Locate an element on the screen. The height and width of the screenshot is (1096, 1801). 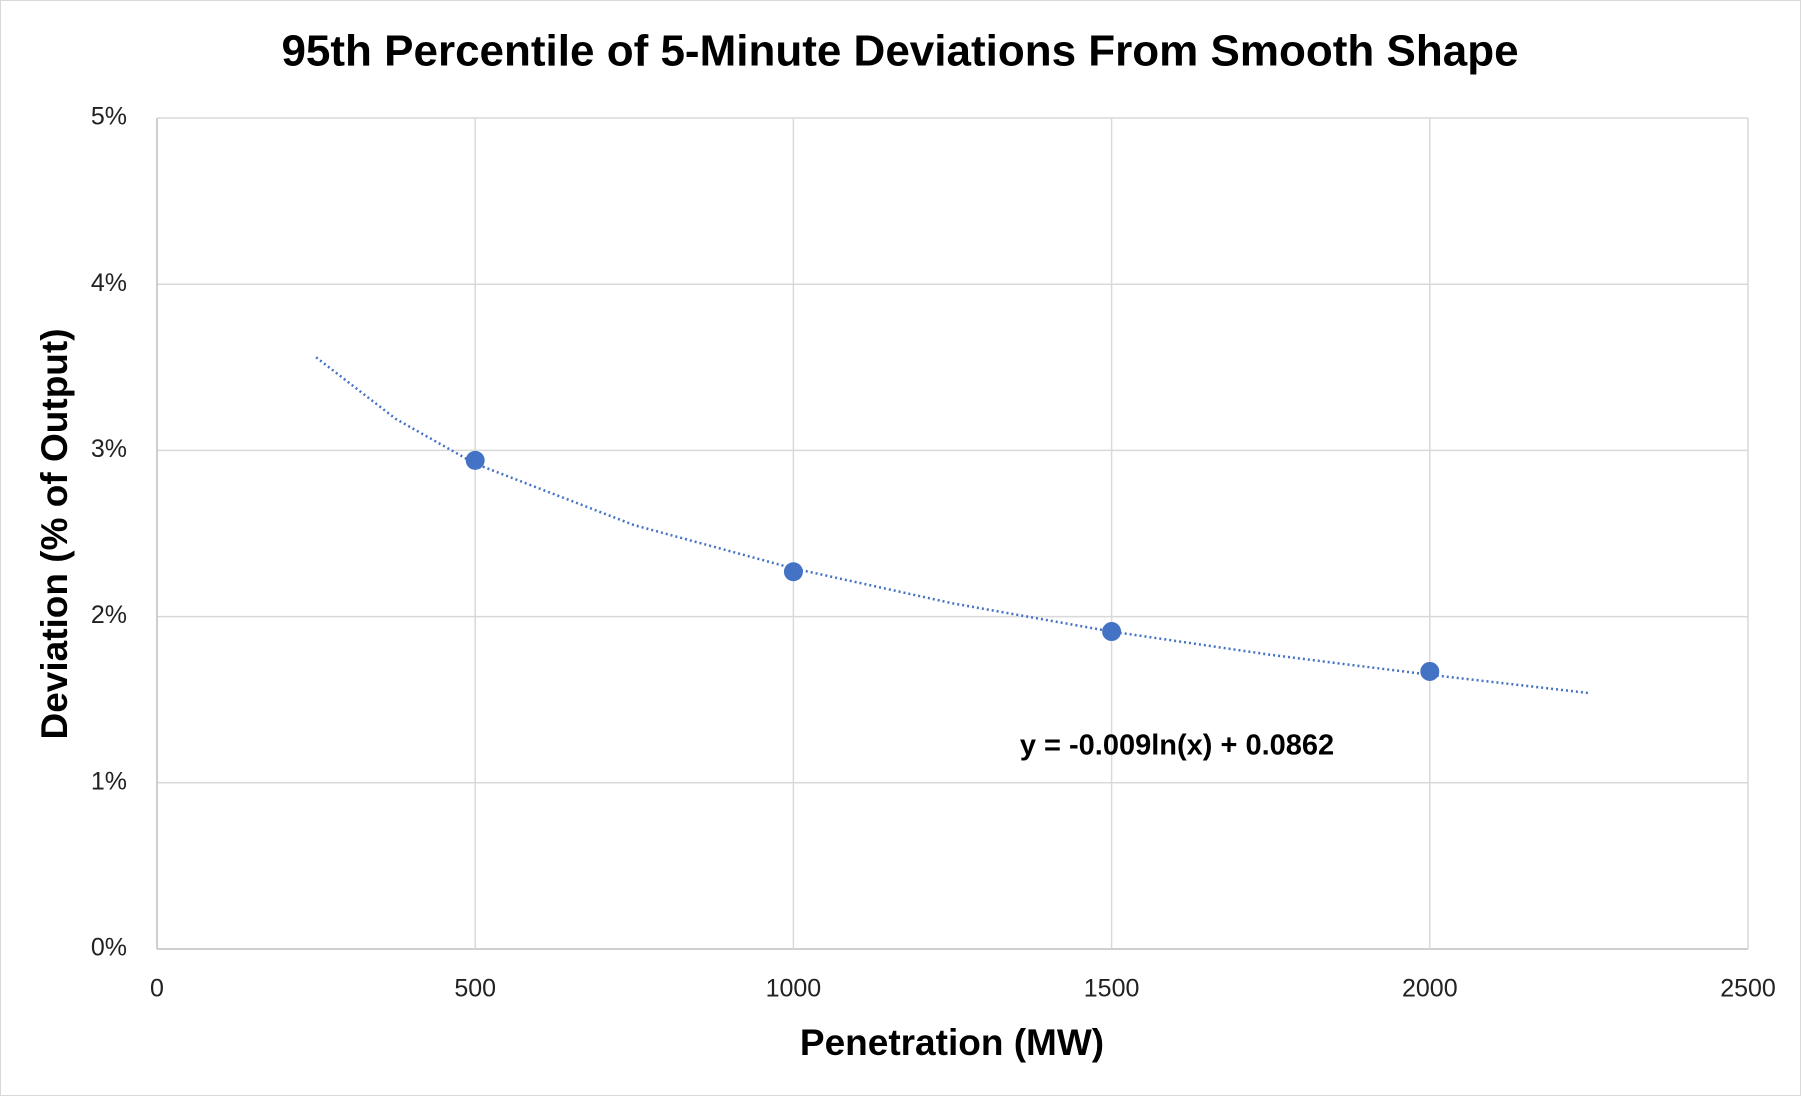
y-tick-label: 5% is located at coordinates (109, 117).